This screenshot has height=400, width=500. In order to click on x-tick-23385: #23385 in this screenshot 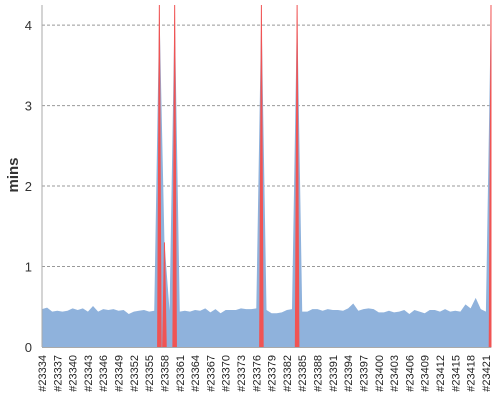, I will do `click(303, 373)`.